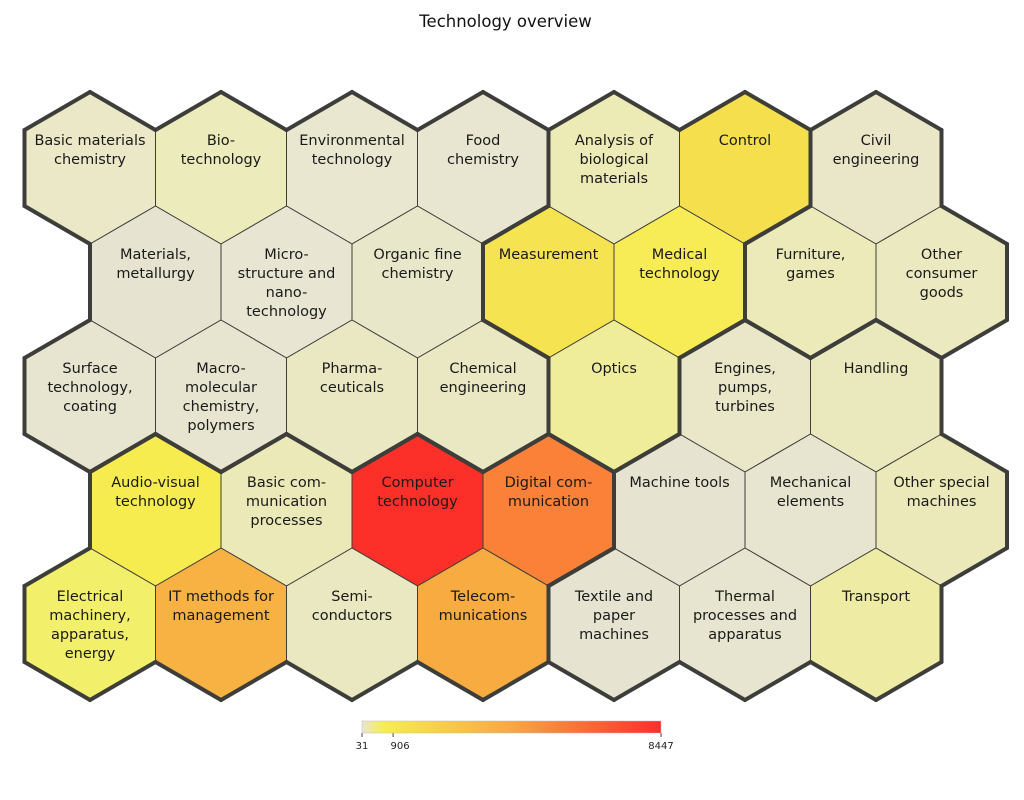  I want to click on hex-label: Handling, so click(876, 369).